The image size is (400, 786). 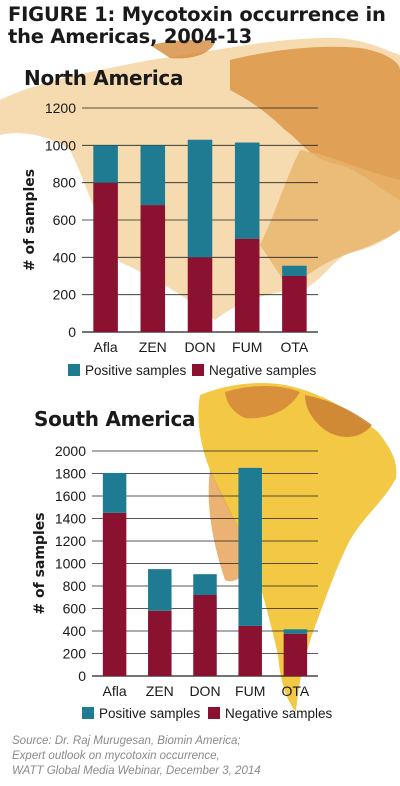 What do you see at coordinates (197, 14) in the screenshot?
I see `figure-title-line1: FIGURE 1: Mycotoxin occurrence in` at bounding box center [197, 14].